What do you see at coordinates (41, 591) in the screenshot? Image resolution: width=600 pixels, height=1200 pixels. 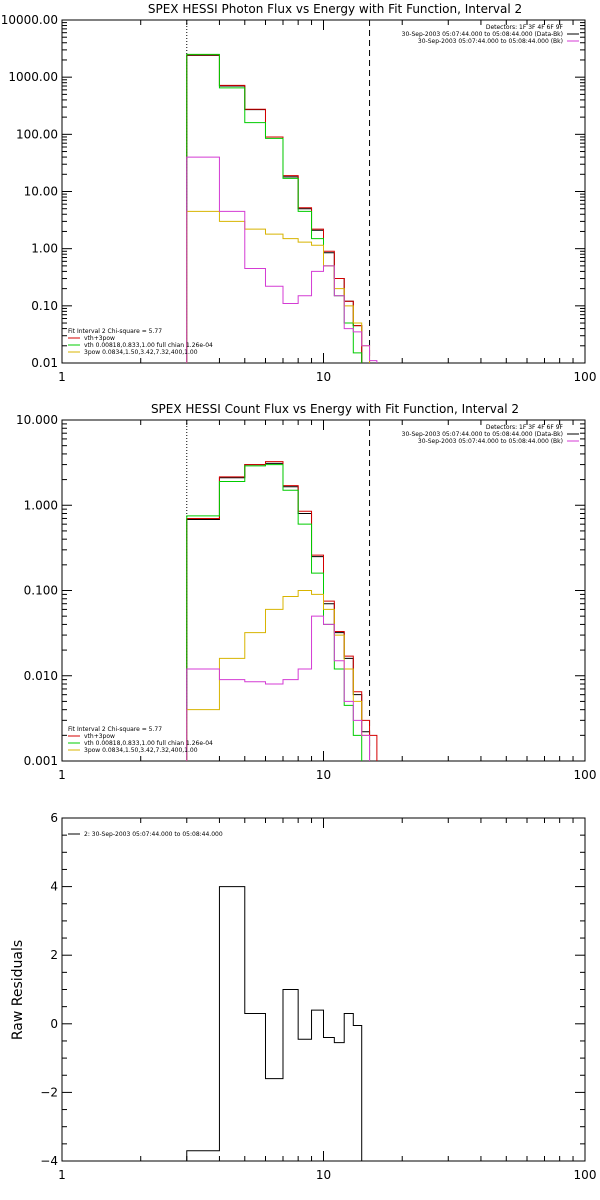 I see `y-tick-label: 0.100` at bounding box center [41, 591].